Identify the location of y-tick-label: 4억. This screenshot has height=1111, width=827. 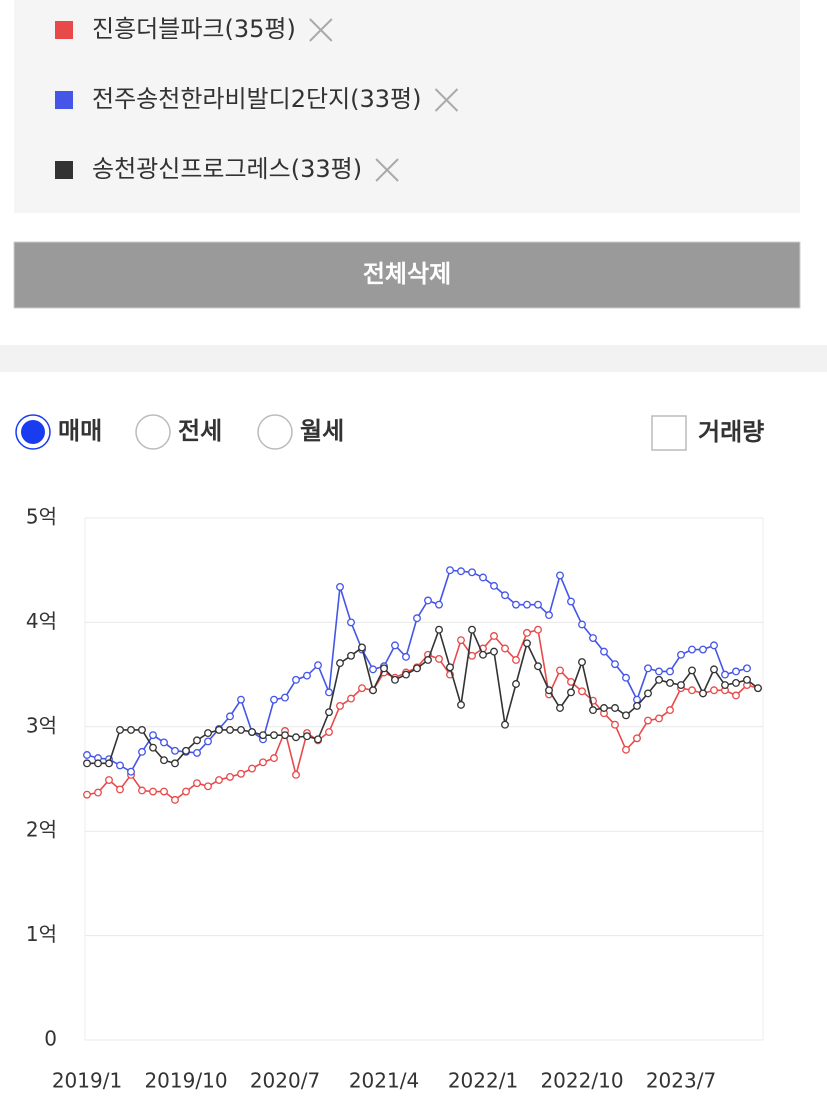
(41, 621).